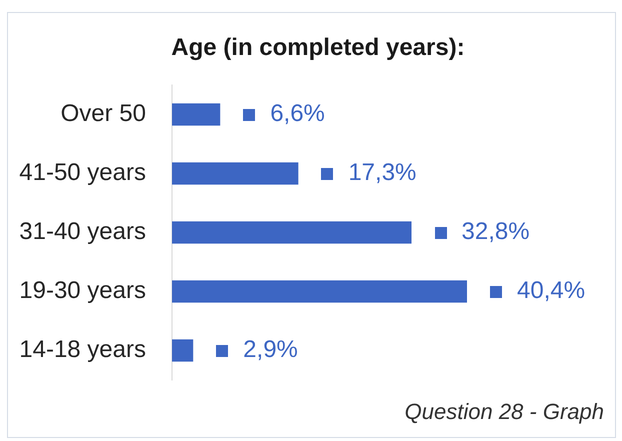 The height and width of the screenshot is (441, 622). I want to click on data-label: 32,8%, so click(496, 232).